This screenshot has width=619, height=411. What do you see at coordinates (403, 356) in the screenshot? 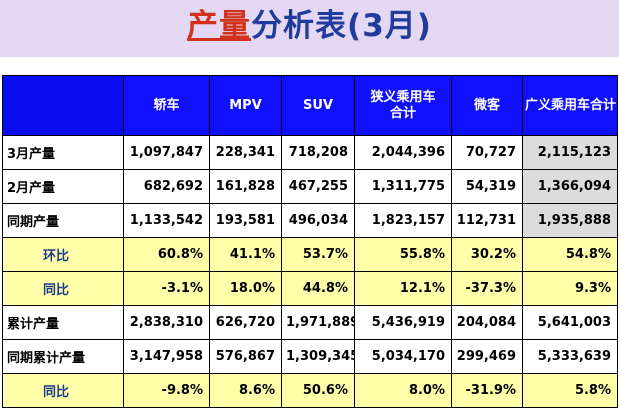
I see `table-cell: 5,034,170` at bounding box center [403, 356].